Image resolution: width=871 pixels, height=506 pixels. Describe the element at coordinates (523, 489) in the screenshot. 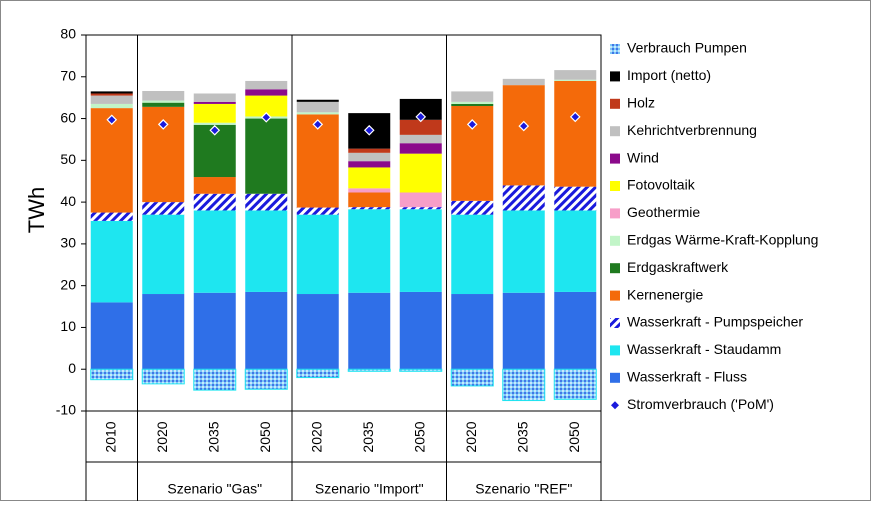

I see `group-label: Szenario "REF"` at that location.